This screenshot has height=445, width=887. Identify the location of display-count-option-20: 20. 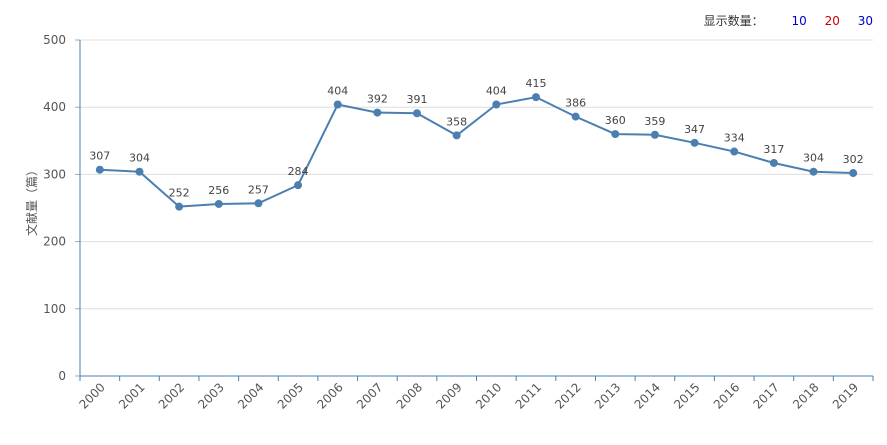
(832, 21).